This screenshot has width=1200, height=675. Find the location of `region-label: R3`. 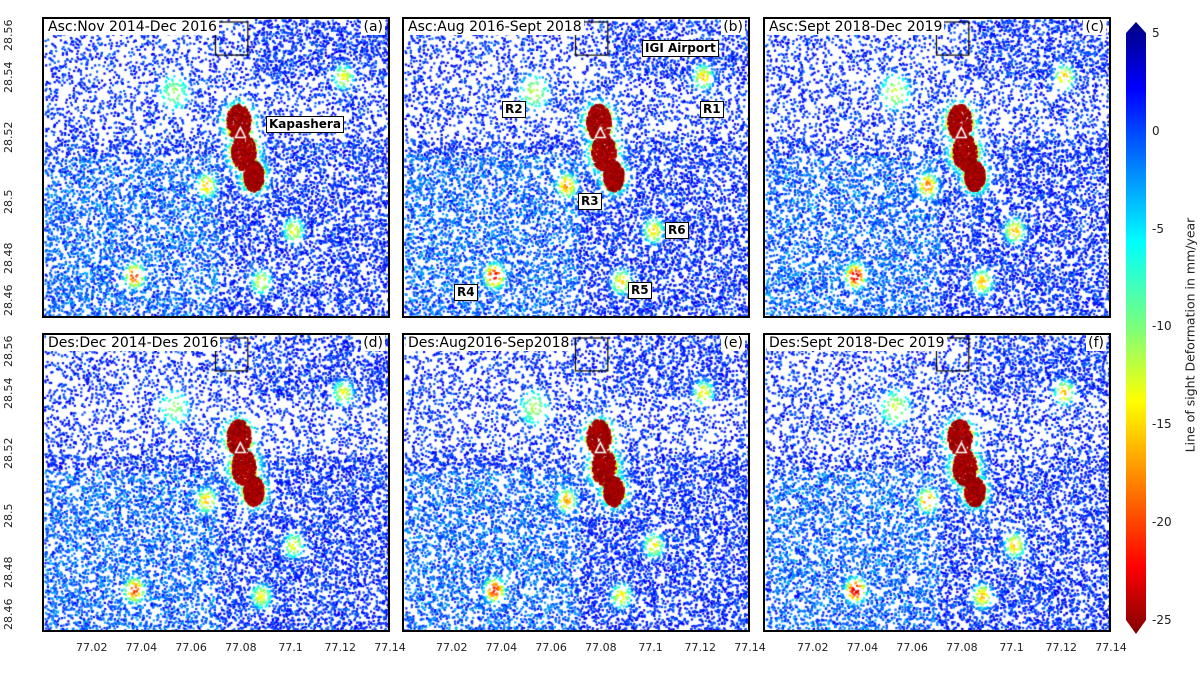

region-label: R3 is located at coordinates (590, 201).